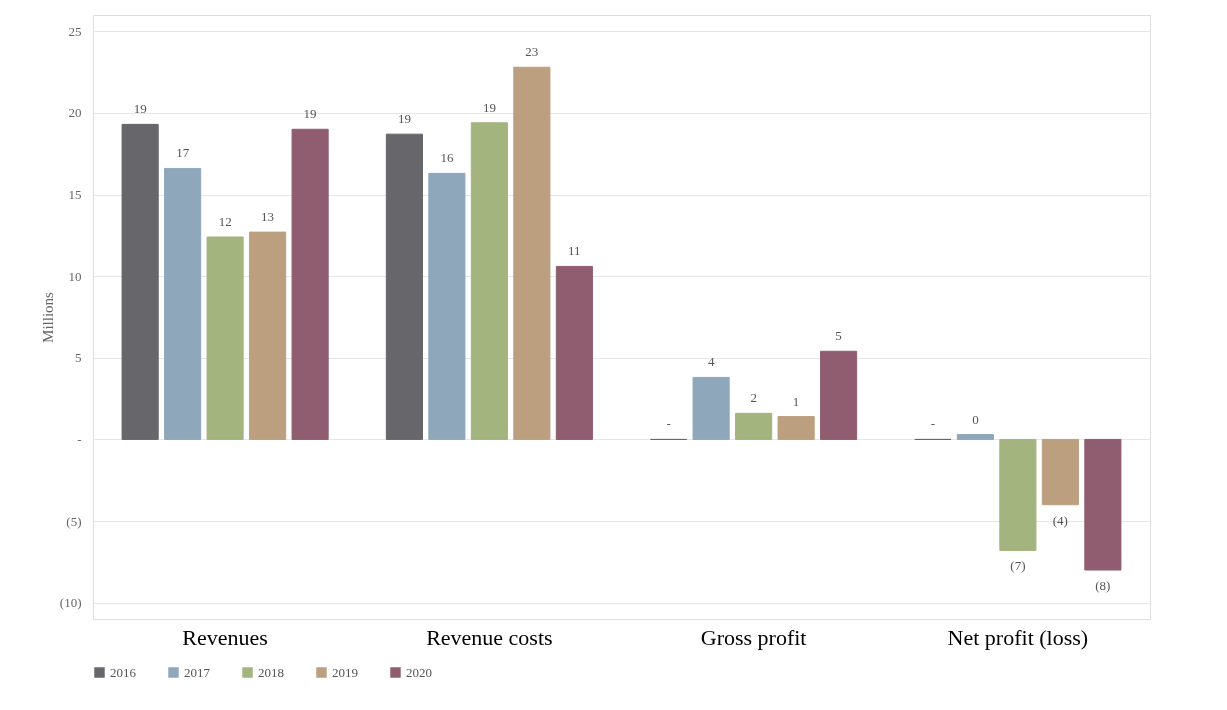 The height and width of the screenshot is (710, 1227). Describe the element at coordinates (75, 195) in the screenshot. I see `y-tick-label: 15` at that location.